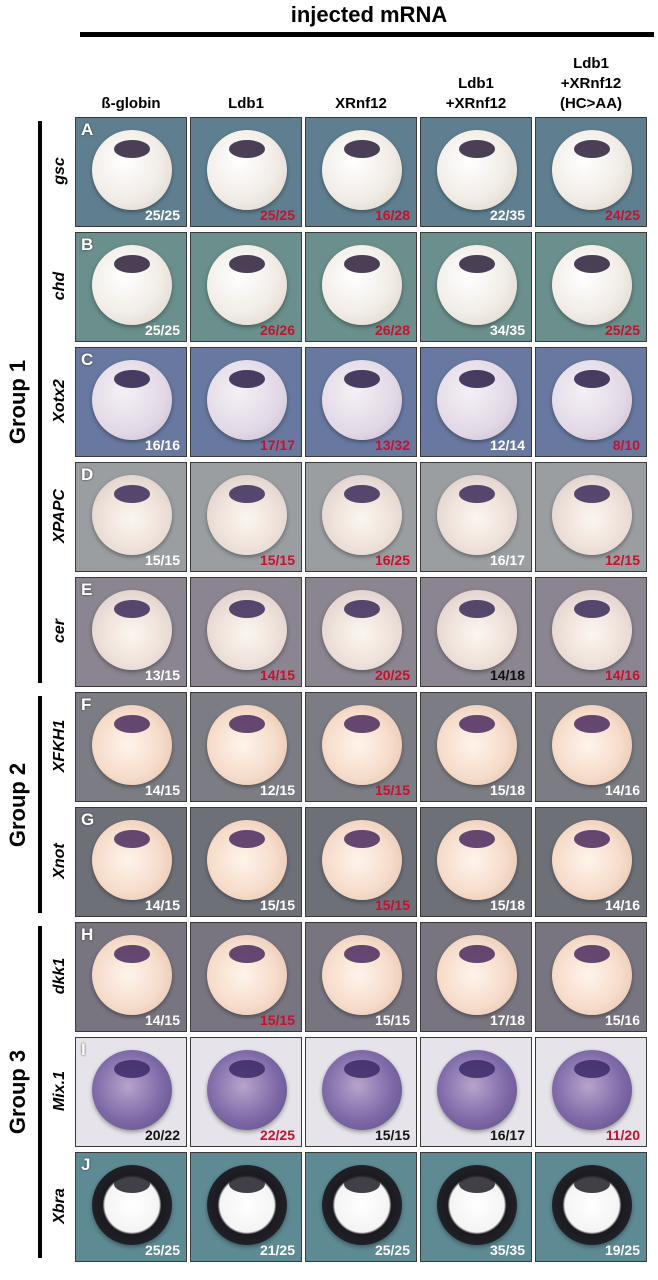 This screenshot has height=1280, width=658. What do you see at coordinates (591, 402) in the screenshot?
I see `embryo-panel: 8/10` at bounding box center [591, 402].